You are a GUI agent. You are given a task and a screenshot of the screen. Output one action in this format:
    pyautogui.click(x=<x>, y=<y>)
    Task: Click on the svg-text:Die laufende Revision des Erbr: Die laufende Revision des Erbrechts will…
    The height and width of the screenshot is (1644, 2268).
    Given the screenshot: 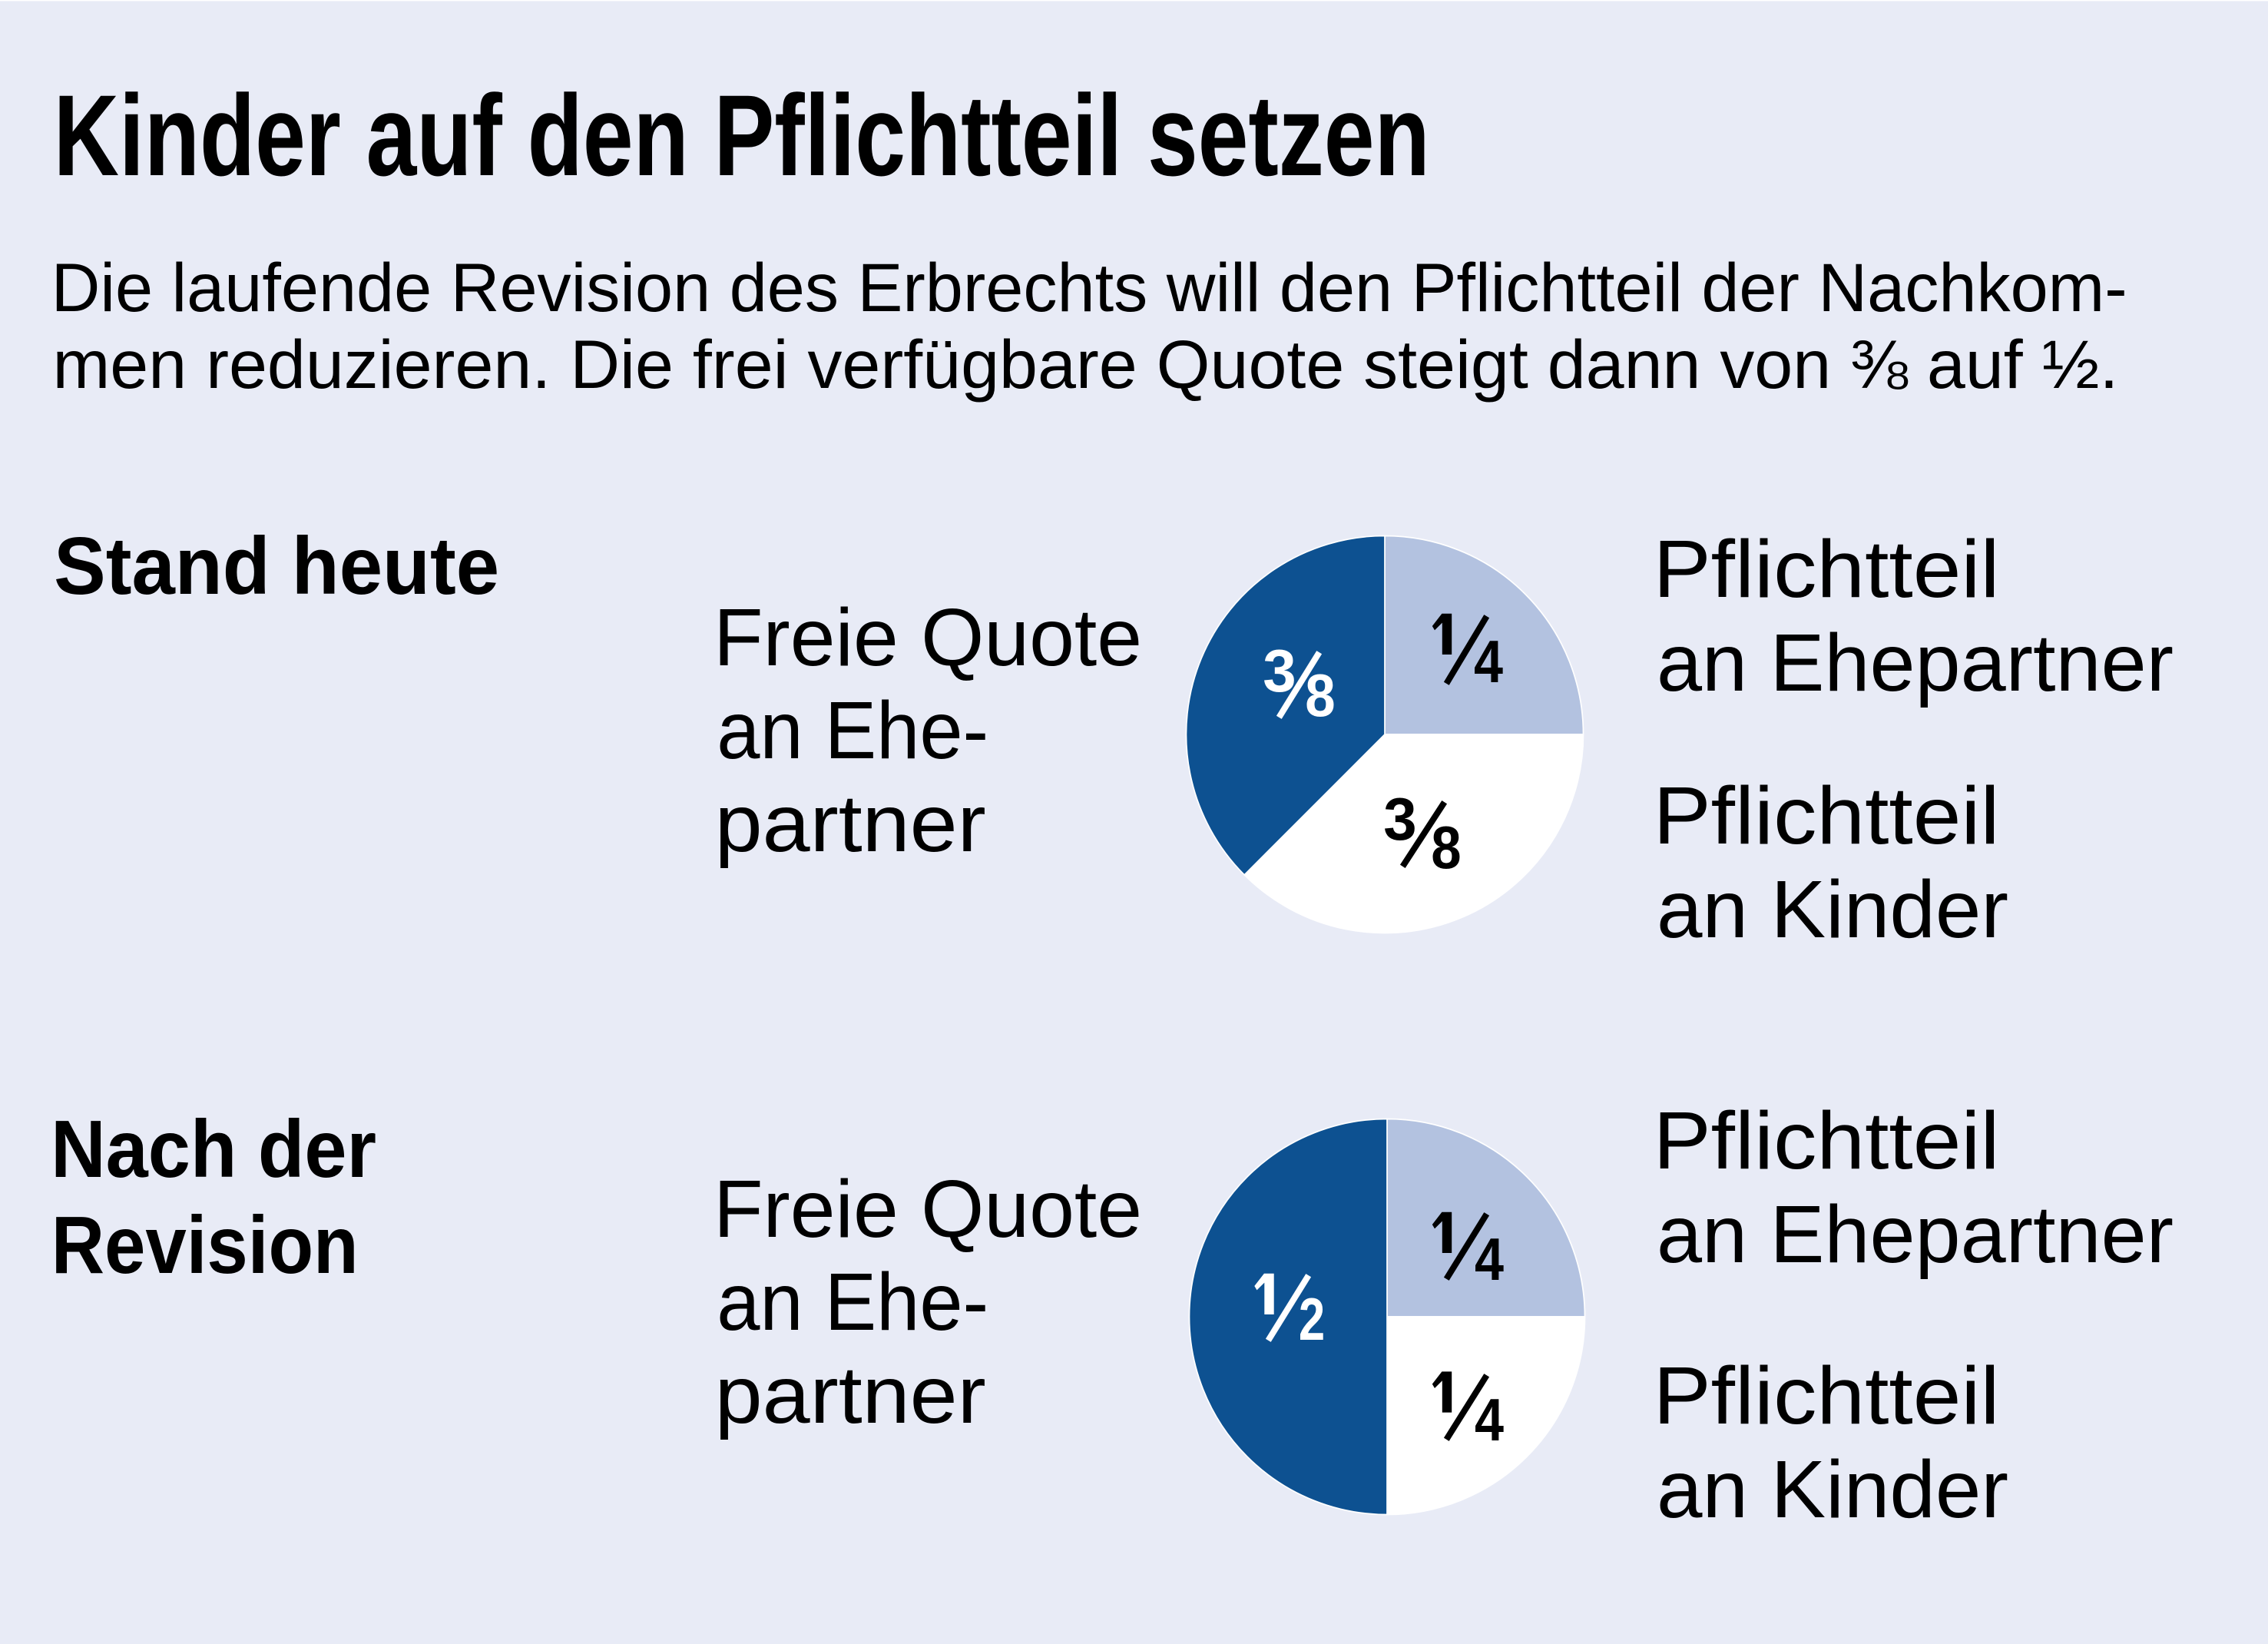 What is the action you would take?
    pyautogui.click(x=1089, y=287)
    